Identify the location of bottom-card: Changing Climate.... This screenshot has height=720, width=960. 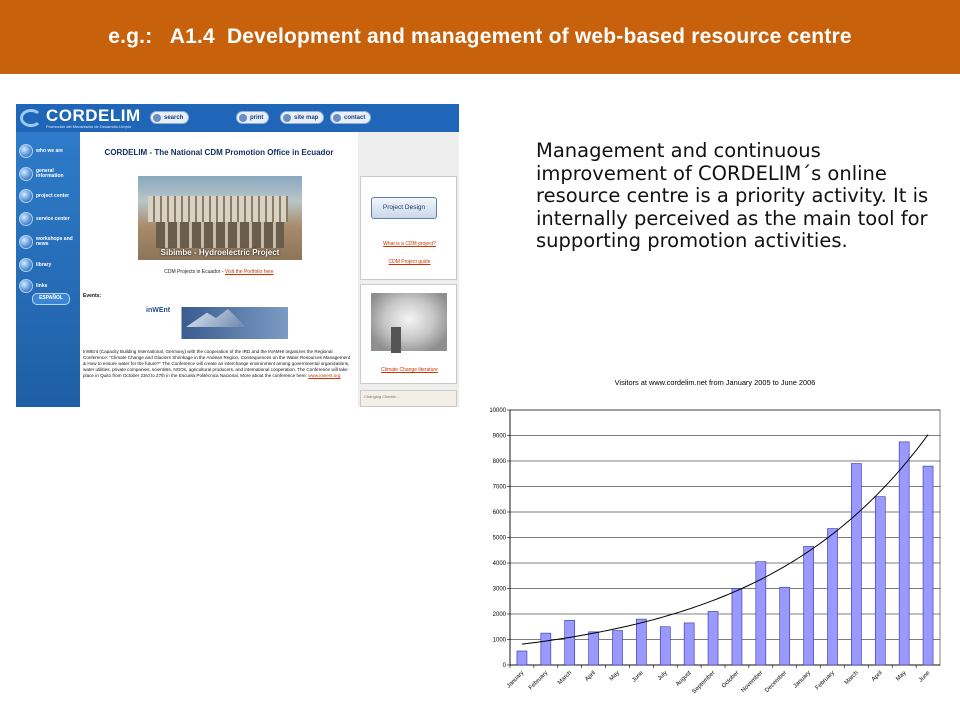
(408, 398).